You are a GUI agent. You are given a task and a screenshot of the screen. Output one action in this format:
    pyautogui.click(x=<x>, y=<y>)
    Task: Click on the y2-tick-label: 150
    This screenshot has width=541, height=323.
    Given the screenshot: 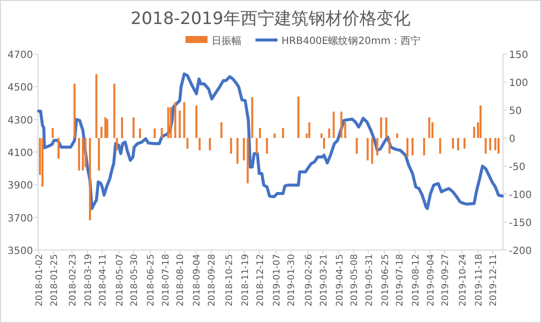 What is the action you would take?
    pyautogui.click(x=518, y=55)
    